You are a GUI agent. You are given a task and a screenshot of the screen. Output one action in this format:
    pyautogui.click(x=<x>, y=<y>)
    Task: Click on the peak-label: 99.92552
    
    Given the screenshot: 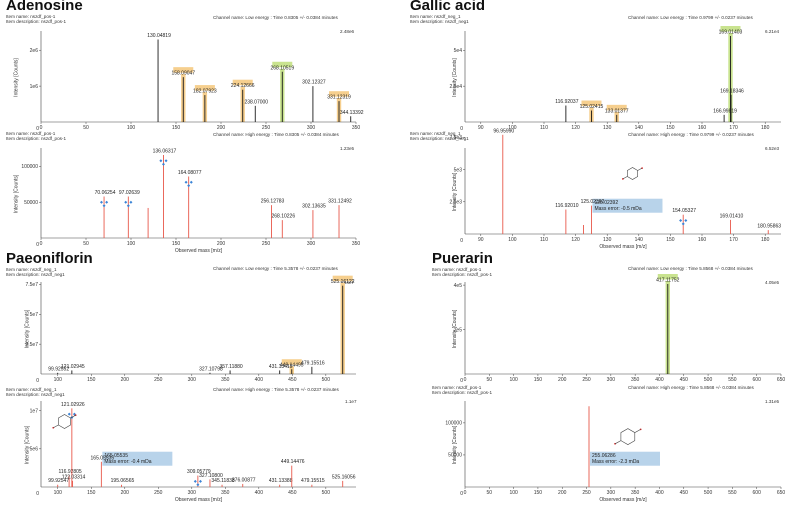 What is the action you would take?
    pyautogui.click(x=58, y=369)
    